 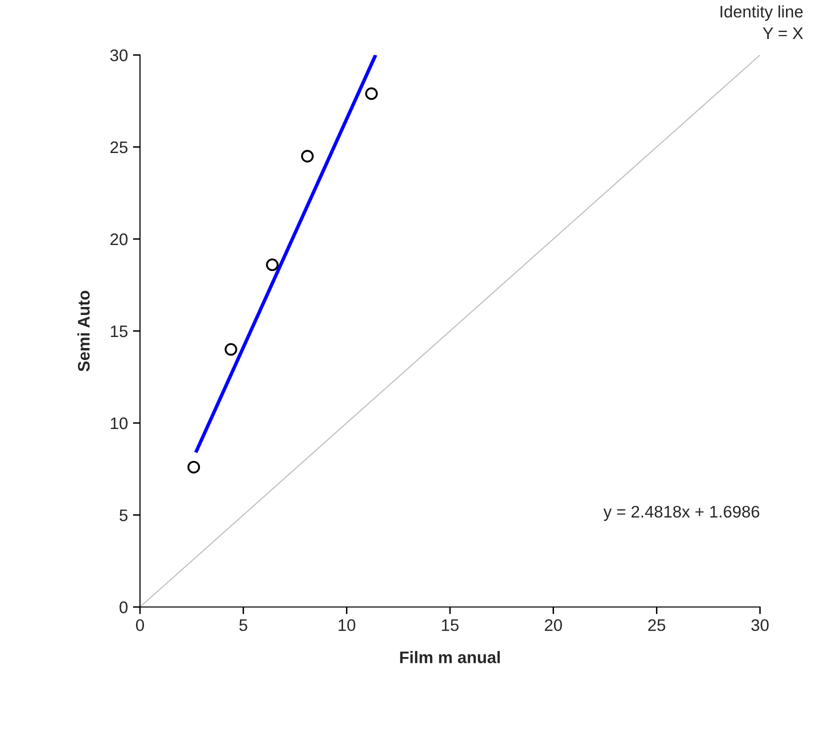 I want to click on x-tick-label: 10, so click(x=347, y=625).